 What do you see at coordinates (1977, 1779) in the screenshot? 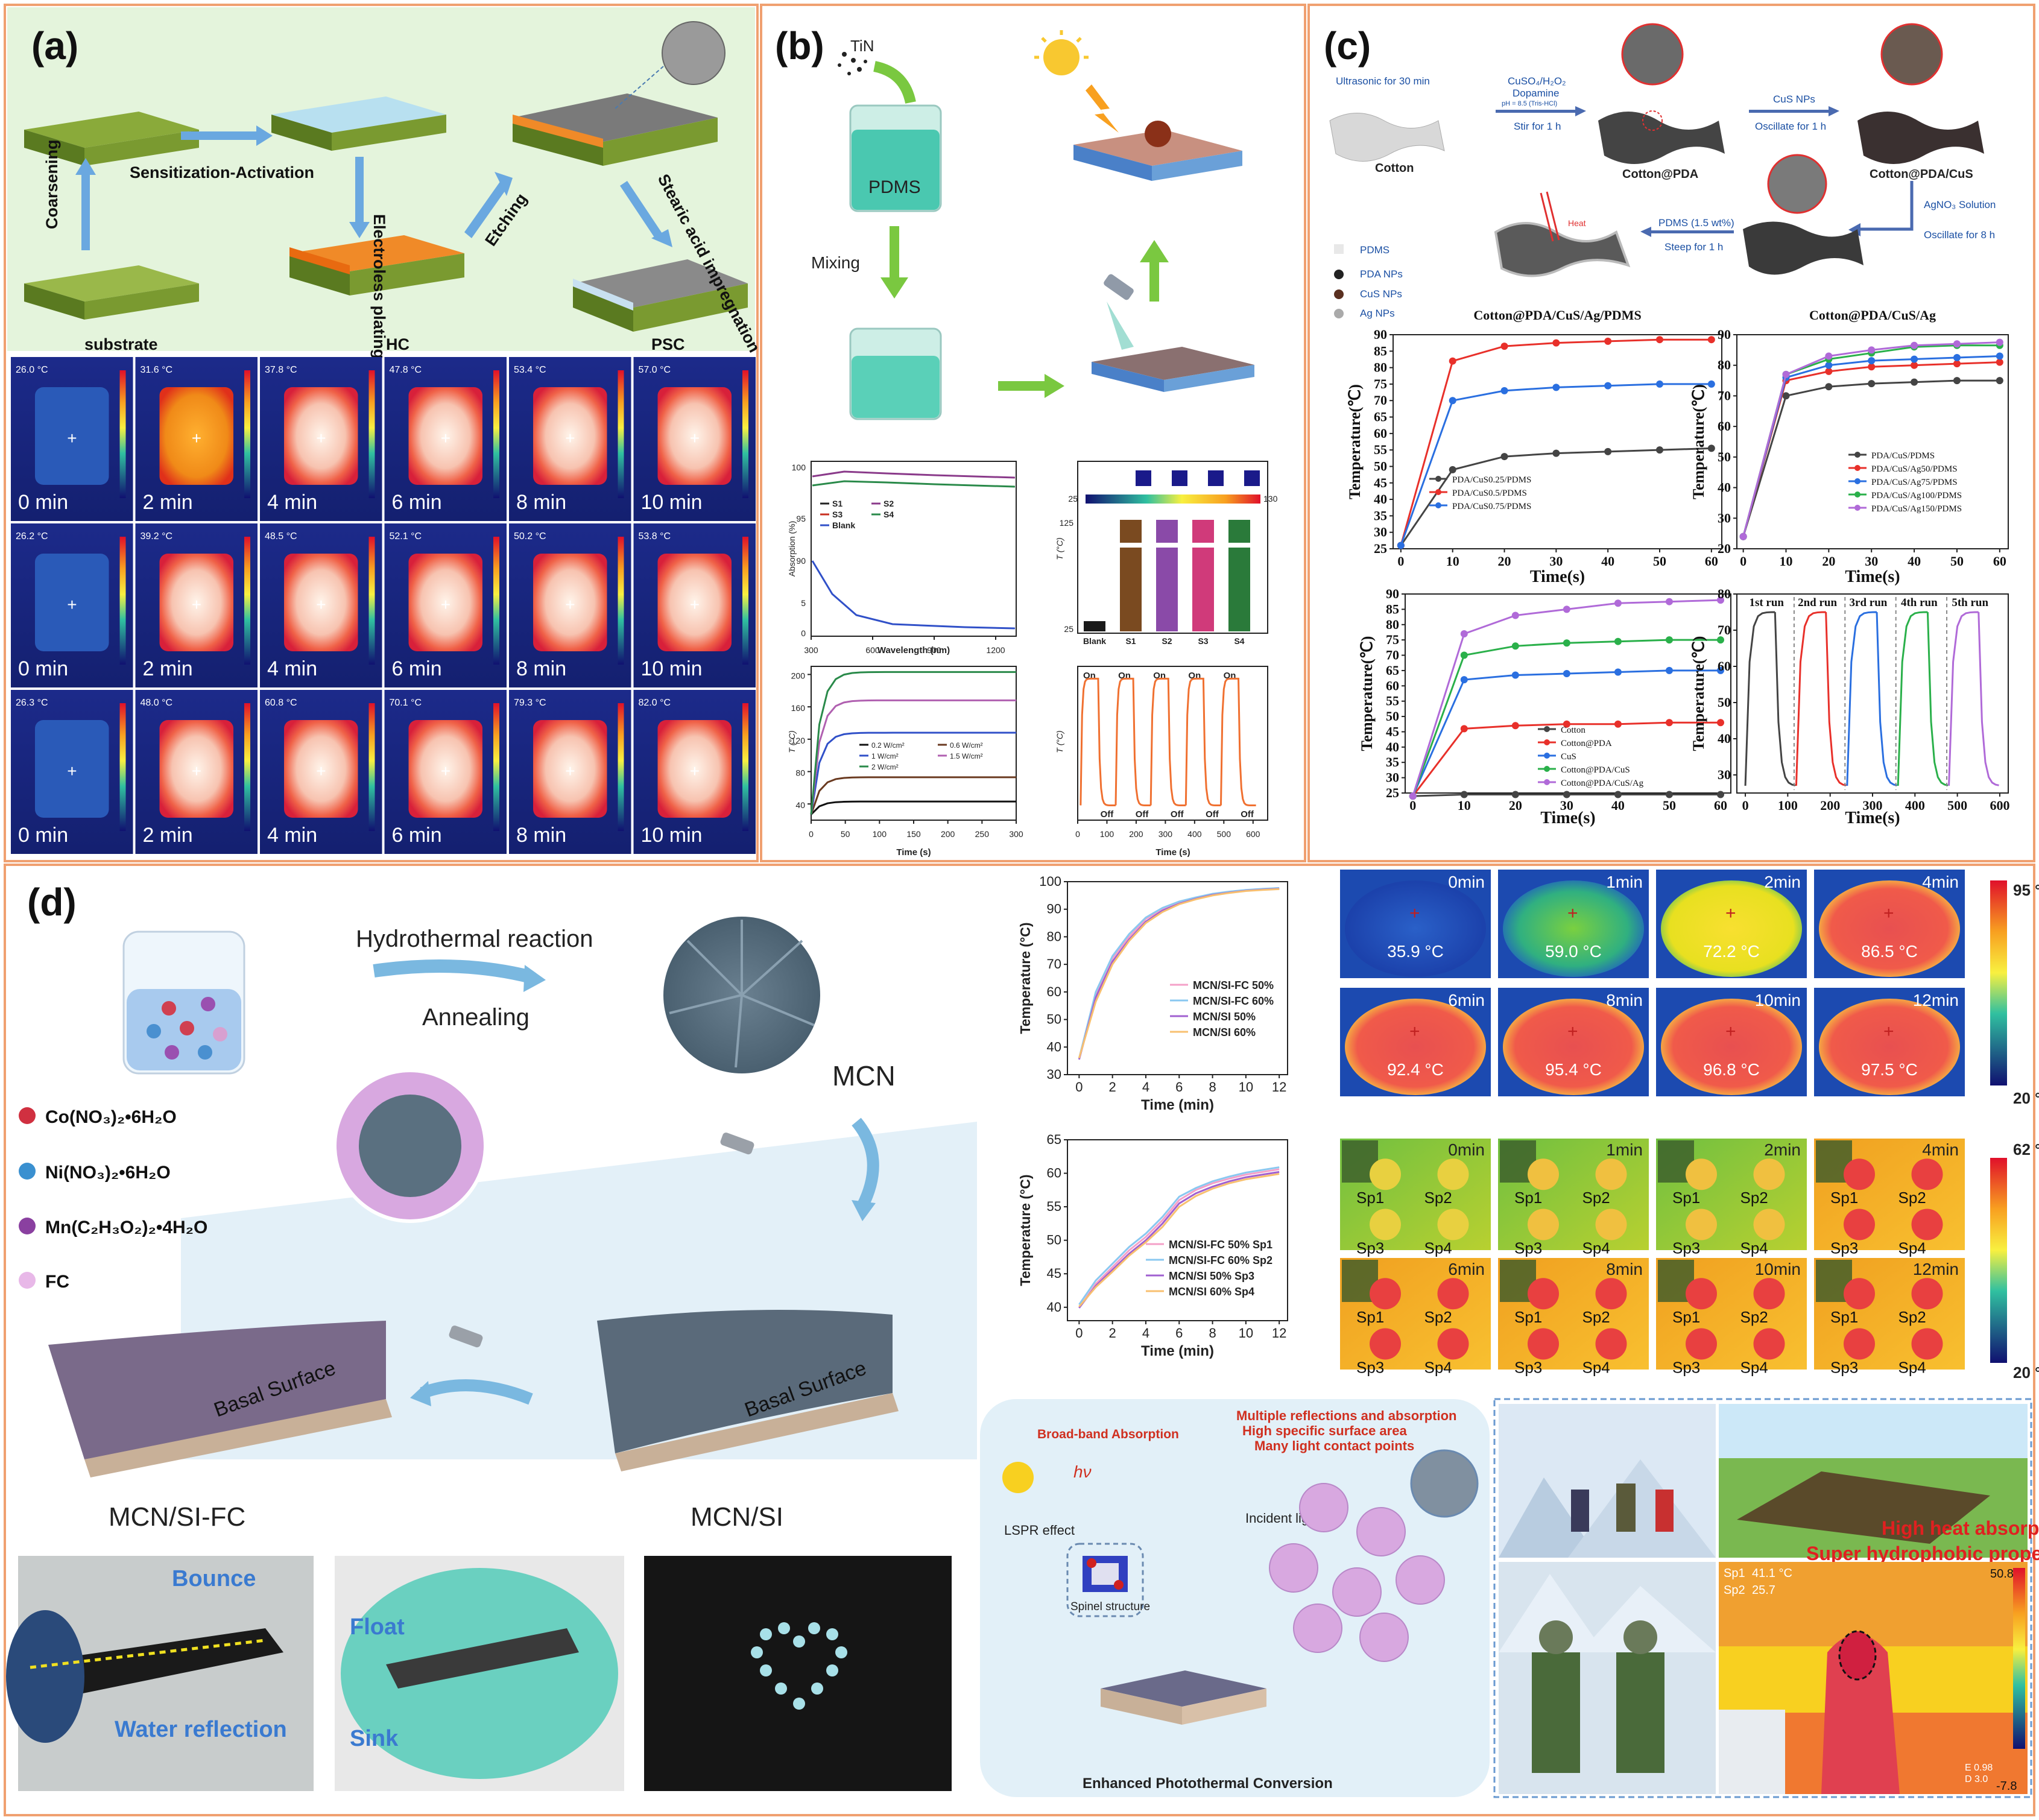
I see `ir-d: D 3.0` at bounding box center [1977, 1779].